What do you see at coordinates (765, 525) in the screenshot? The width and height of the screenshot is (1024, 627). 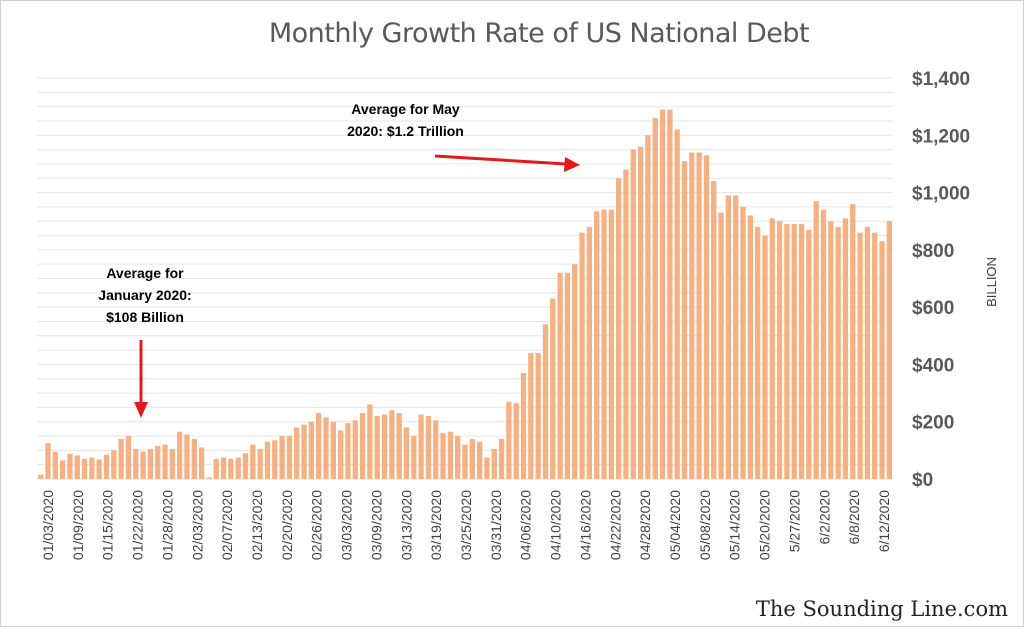 I see `x-tick-label: 05/20/2020` at bounding box center [765, 525].